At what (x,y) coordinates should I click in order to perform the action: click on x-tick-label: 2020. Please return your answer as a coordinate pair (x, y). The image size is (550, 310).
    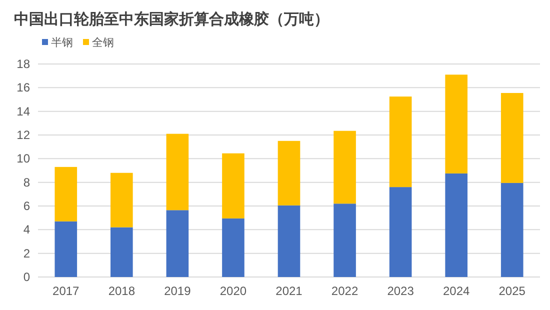
    Looking at the image, I should click on (233, 291).